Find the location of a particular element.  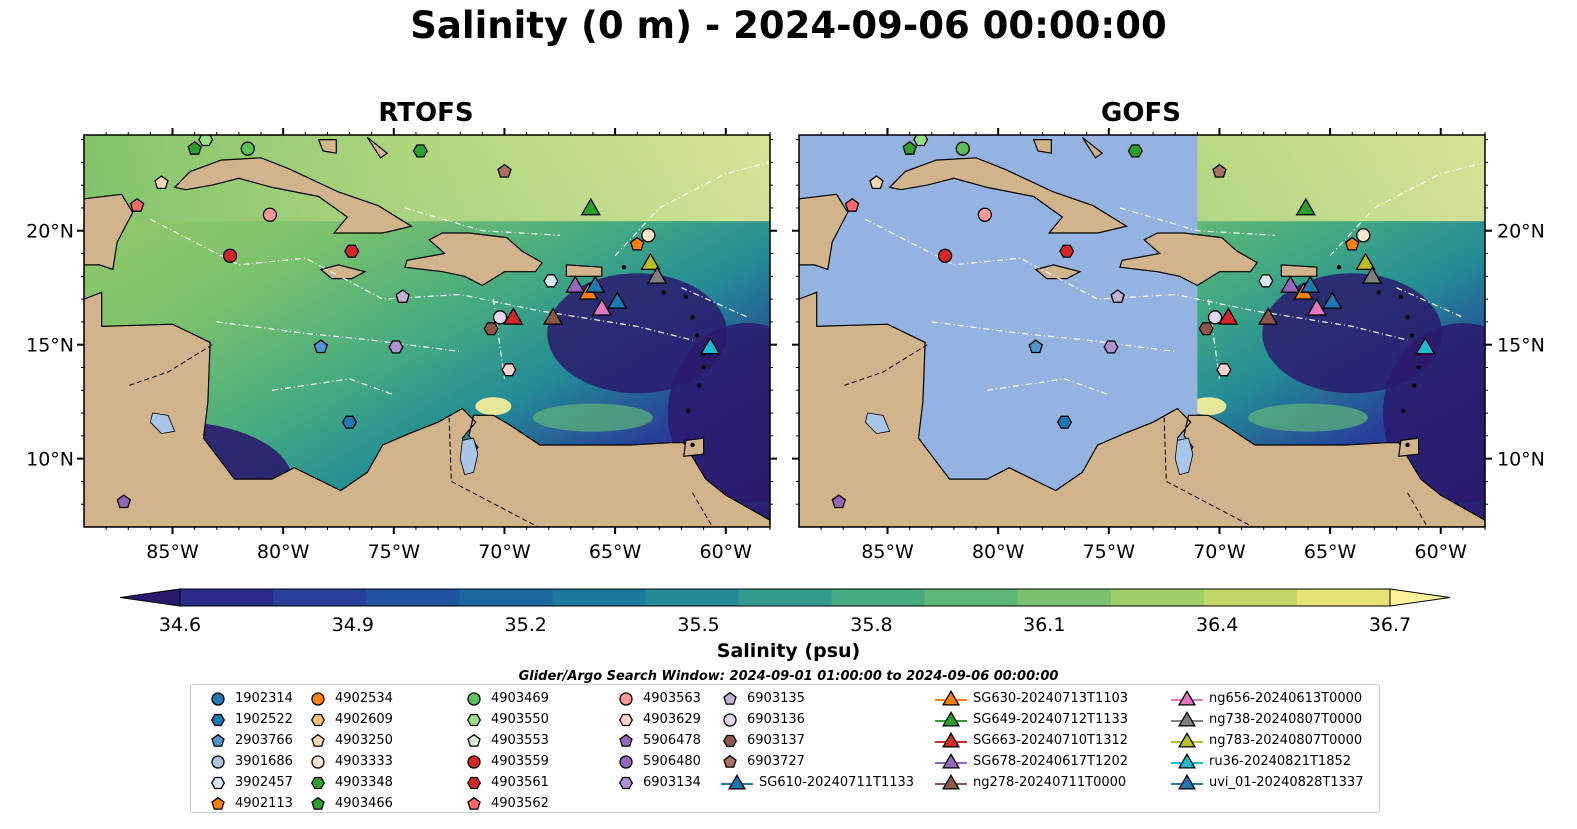

legend-label: SG610-20240711T1133 is located at coordinates (837, 782).